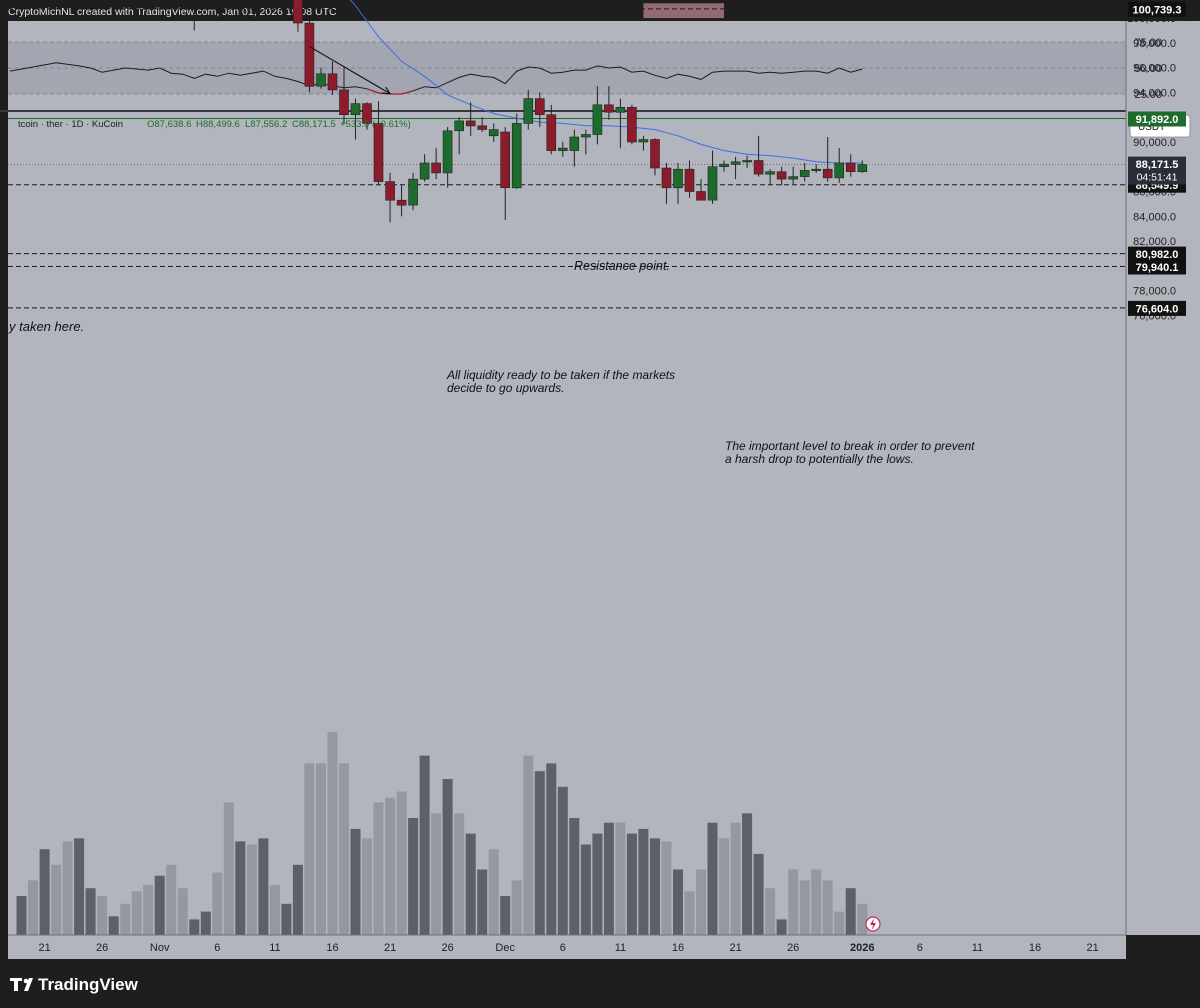 Image resolution: width=1200 pixels, height=1008 pixels. Describe the element at coordinates (1157, 268) in the screenshot. I see `level-label: 79,940.1` at that location.